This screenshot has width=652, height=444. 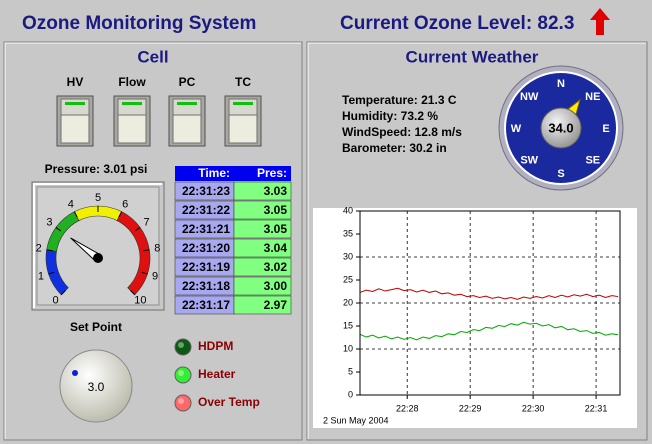 I want to click on gauge-tick-label: 4, so click(x=71, y=204).